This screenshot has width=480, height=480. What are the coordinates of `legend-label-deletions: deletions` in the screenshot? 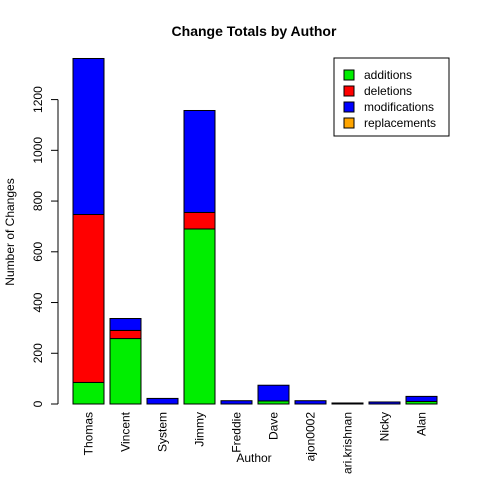 It's located at (388, 91).